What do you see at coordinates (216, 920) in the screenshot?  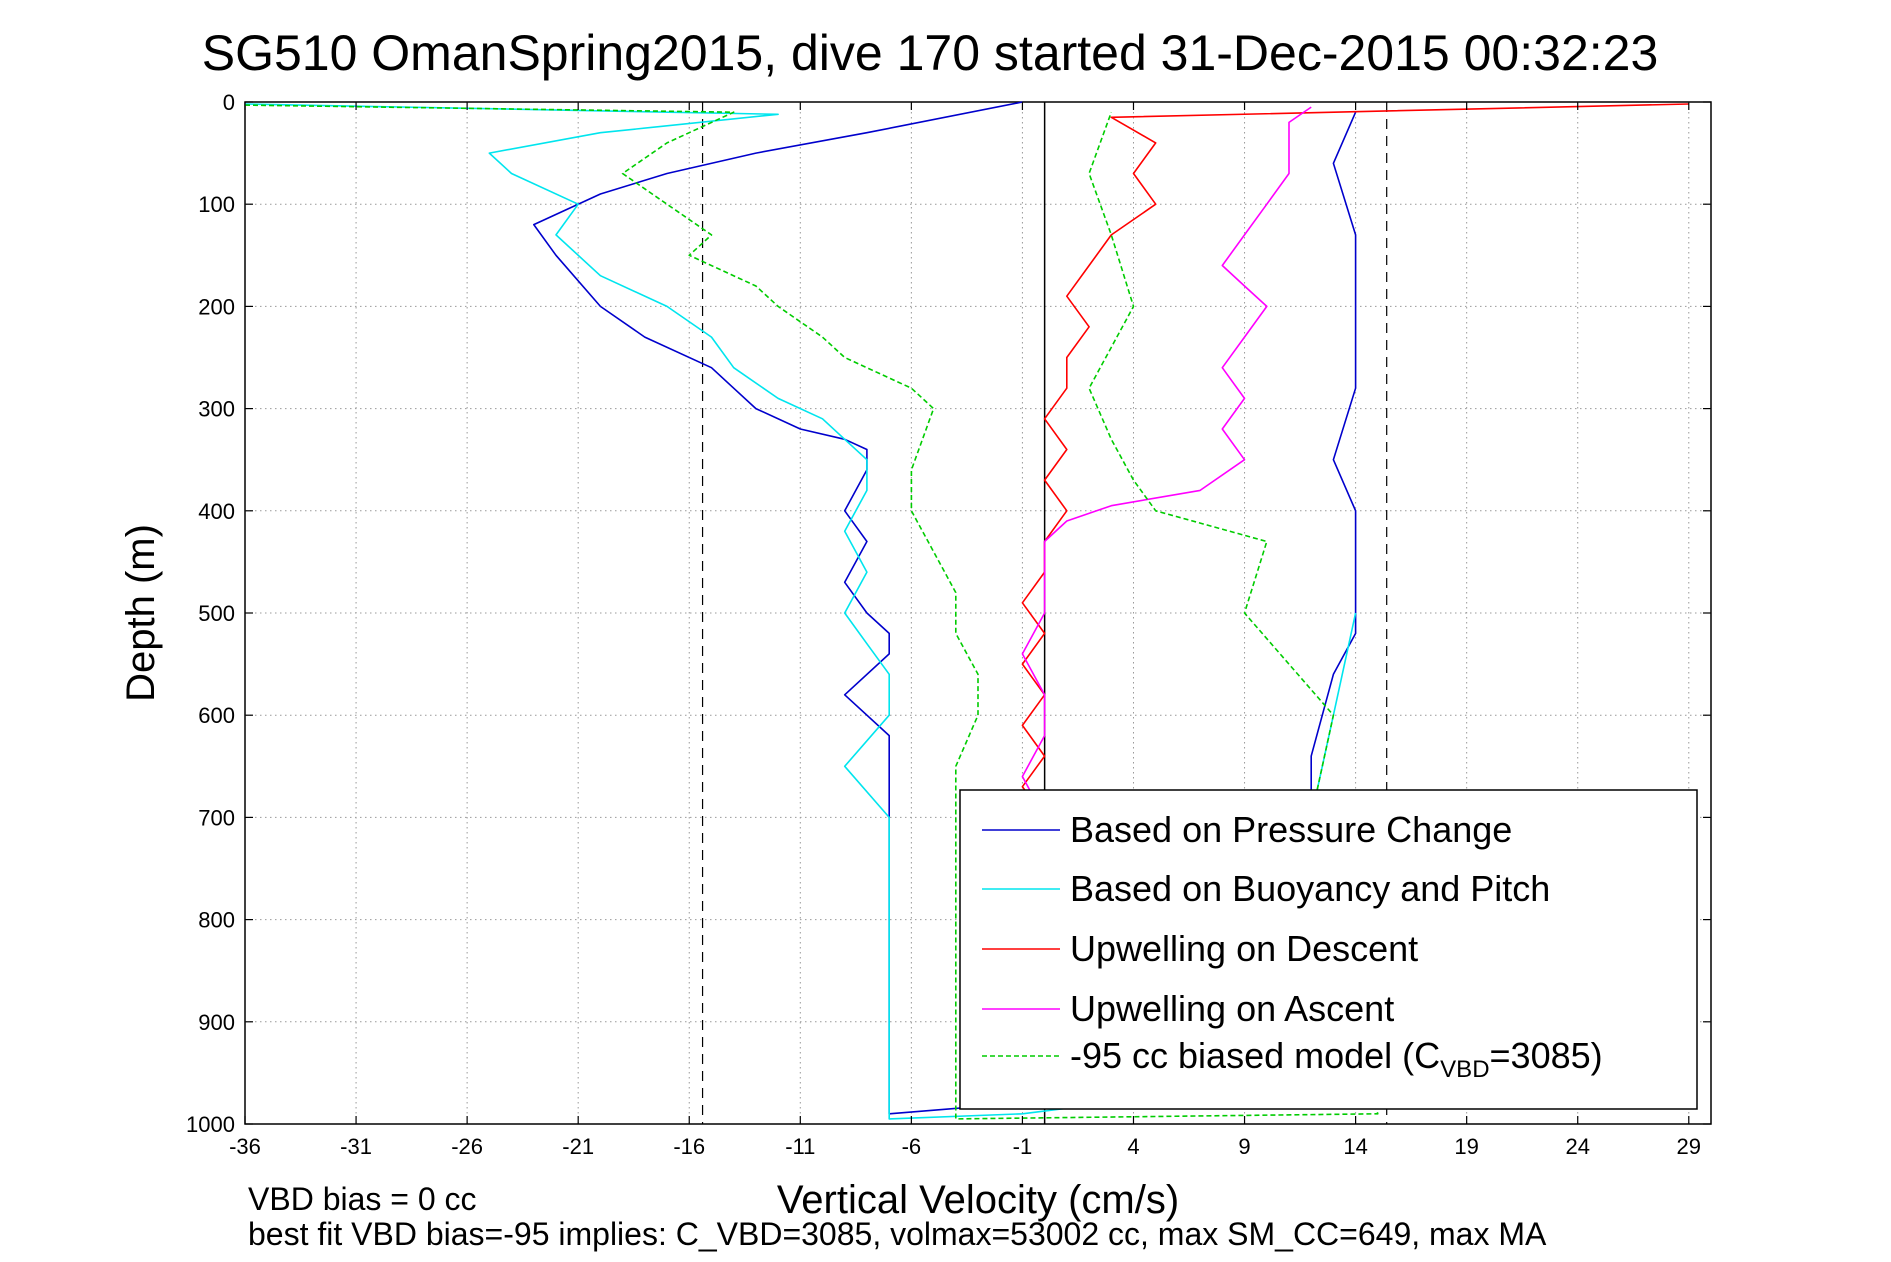 I see `y-tick-label: 800` at bounding box center [216, 920].